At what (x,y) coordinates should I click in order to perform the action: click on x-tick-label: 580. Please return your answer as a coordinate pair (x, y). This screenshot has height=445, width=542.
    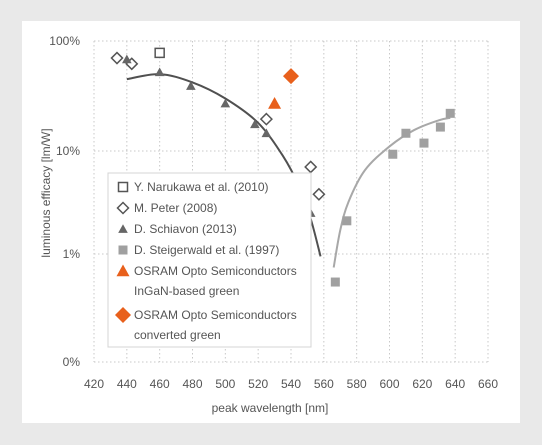
    Looking at the image, I should click on (357, 384).